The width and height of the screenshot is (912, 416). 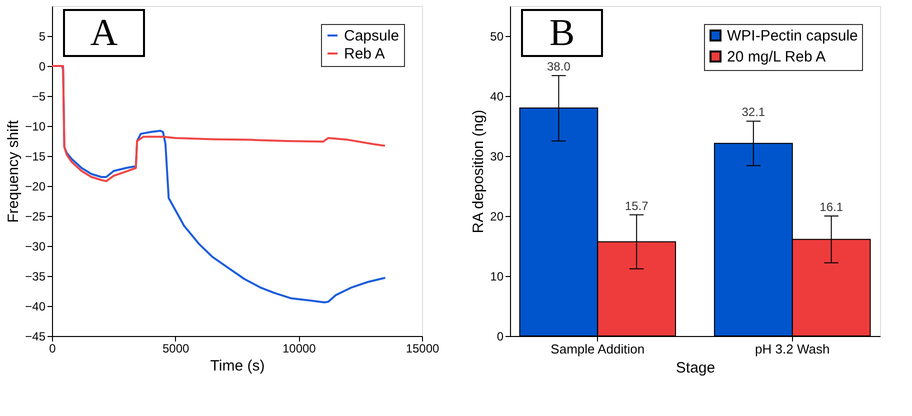 I want to click on line-series, so click(x=218, y=123).